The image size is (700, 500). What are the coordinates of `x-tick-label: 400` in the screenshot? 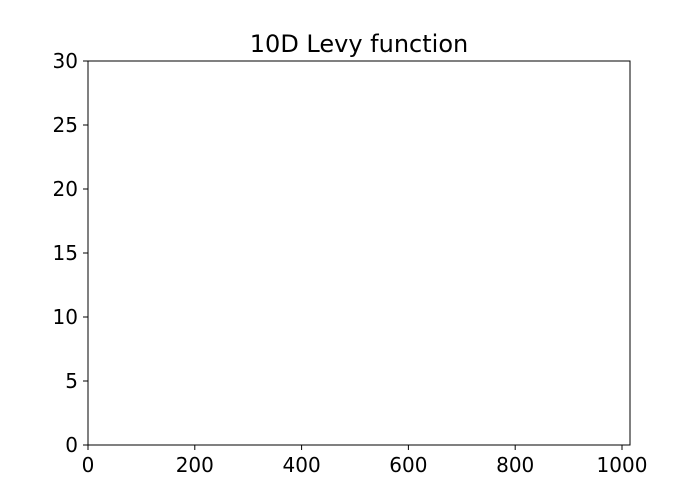 It's located at (302, 465).